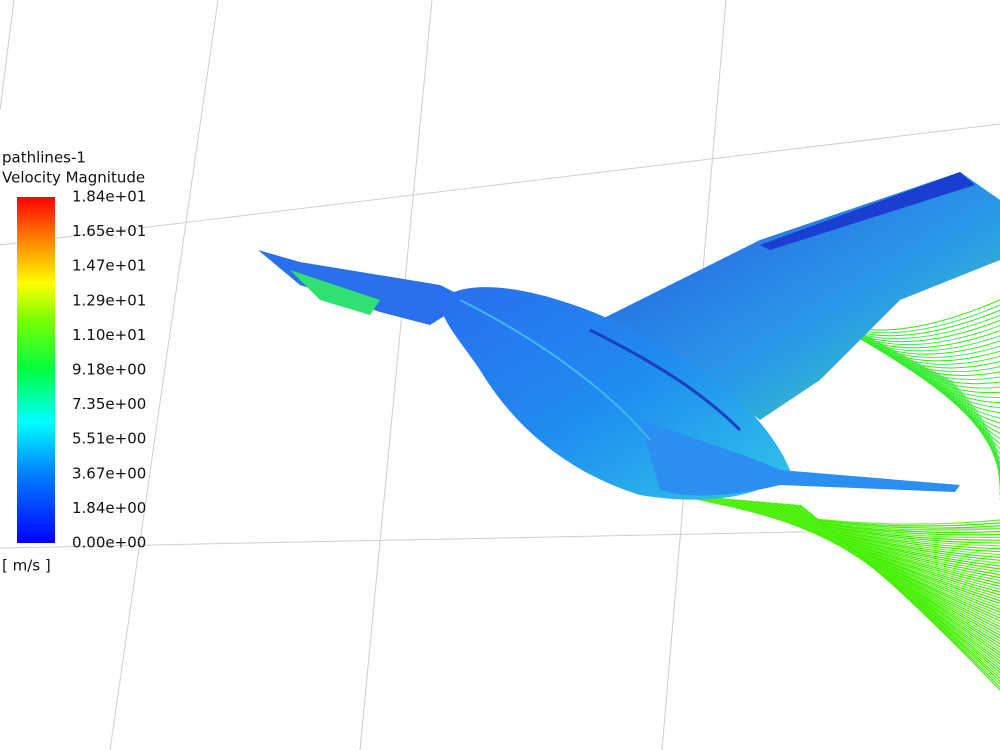 The image size is (1000, 750). I want to click on legend-tick-label: 1.10e+01, so click(109, 335).